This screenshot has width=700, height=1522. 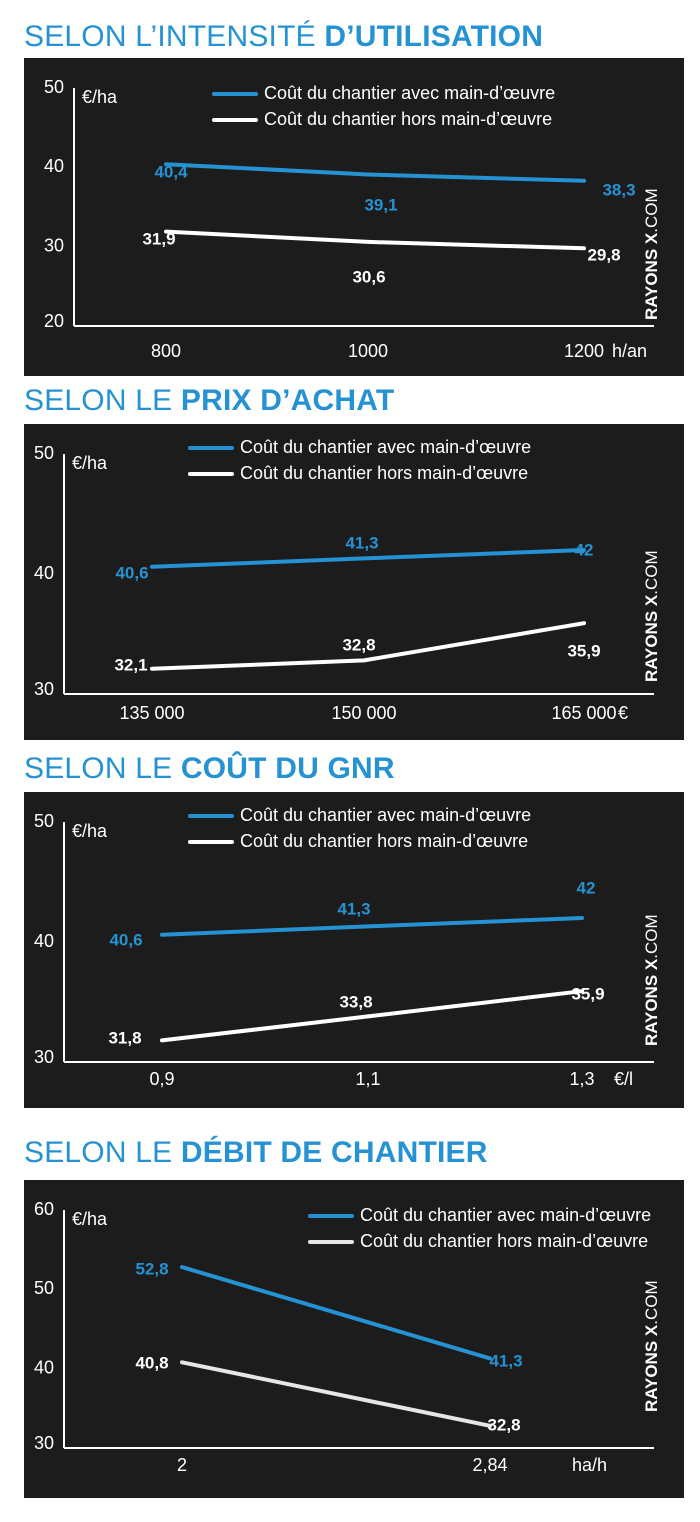 What do you see at coordinates (151, 1268) in the screenshot?
I see `data-label: 52,8` at bounding box center [151, 1268].